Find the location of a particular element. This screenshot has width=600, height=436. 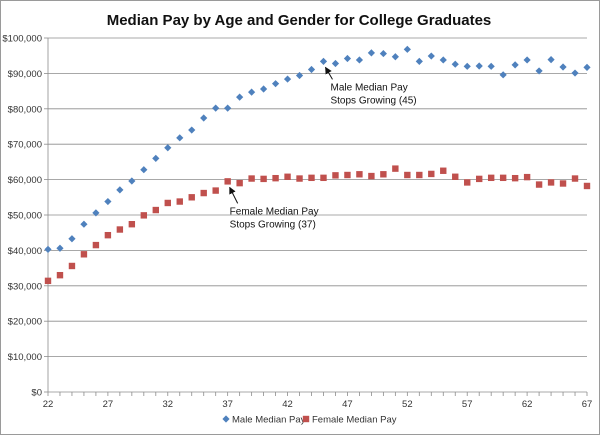

x-tick-label: 22 is located at coordinates (48, 404).